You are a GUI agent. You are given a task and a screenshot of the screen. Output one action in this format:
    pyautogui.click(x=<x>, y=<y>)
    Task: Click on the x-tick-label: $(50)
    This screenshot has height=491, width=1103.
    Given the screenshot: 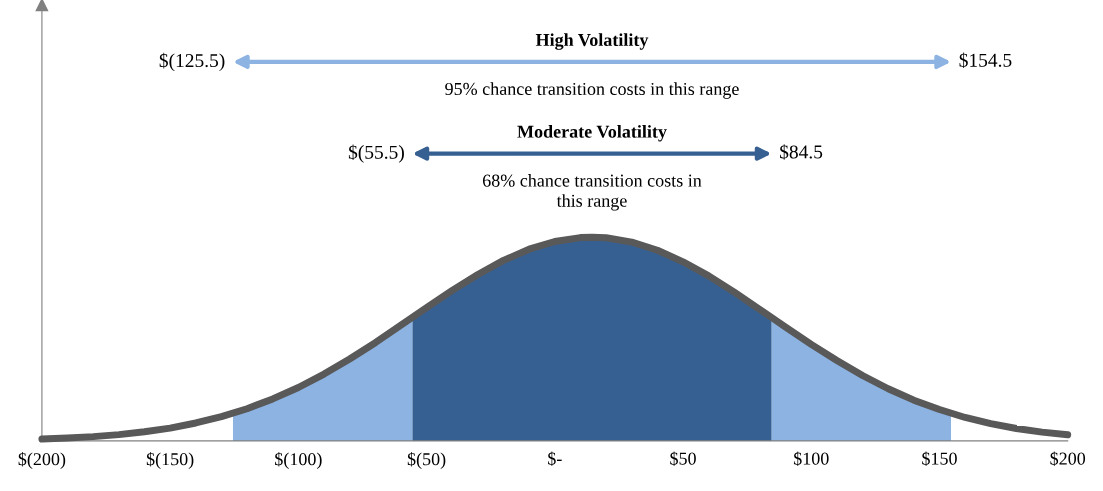 What is the action you would take?
    pyautogui.click(x=426, y=460)
    